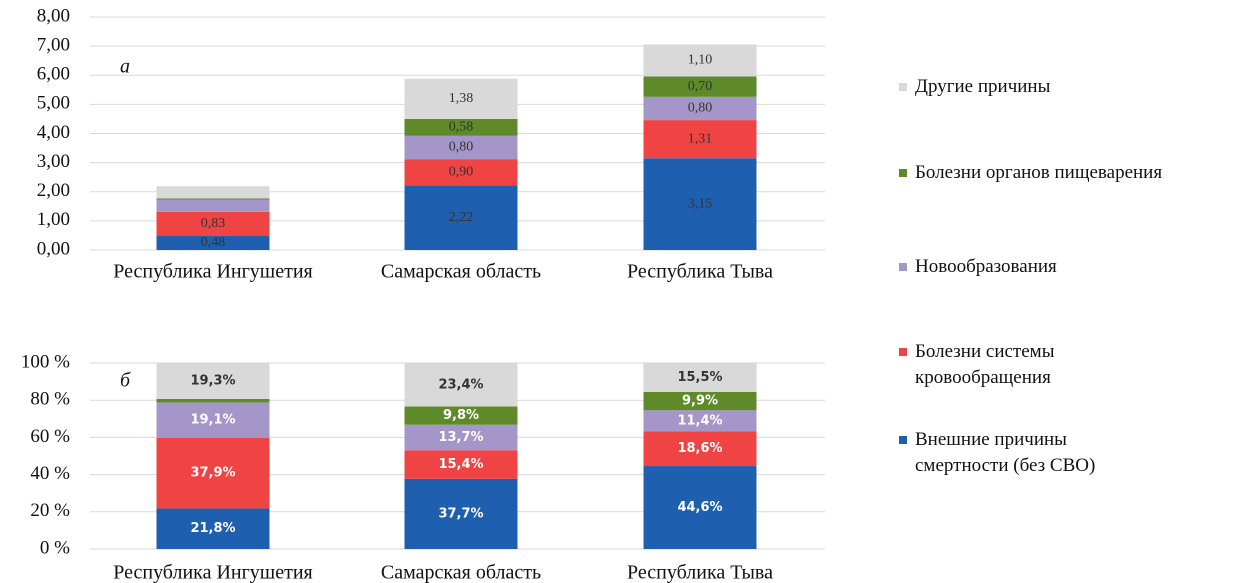 Image resolution: width=1243 pixels, height=583 pixels. I want to click on data-label: 0,70, so click(700, 86).